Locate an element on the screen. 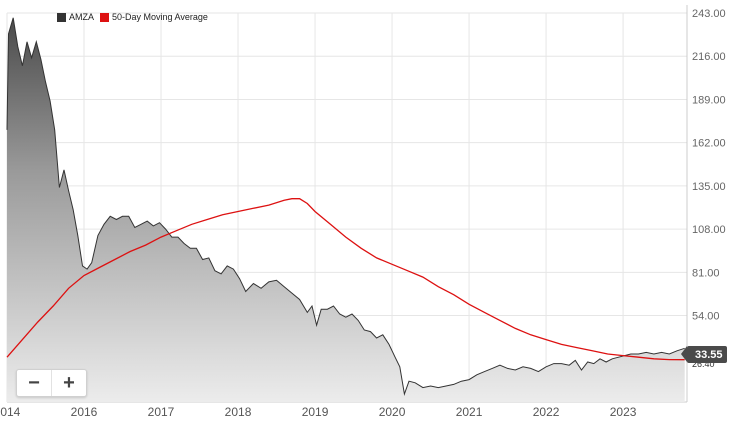  moving-average-price-label: 26.40 is located at coordinates (703, 364).